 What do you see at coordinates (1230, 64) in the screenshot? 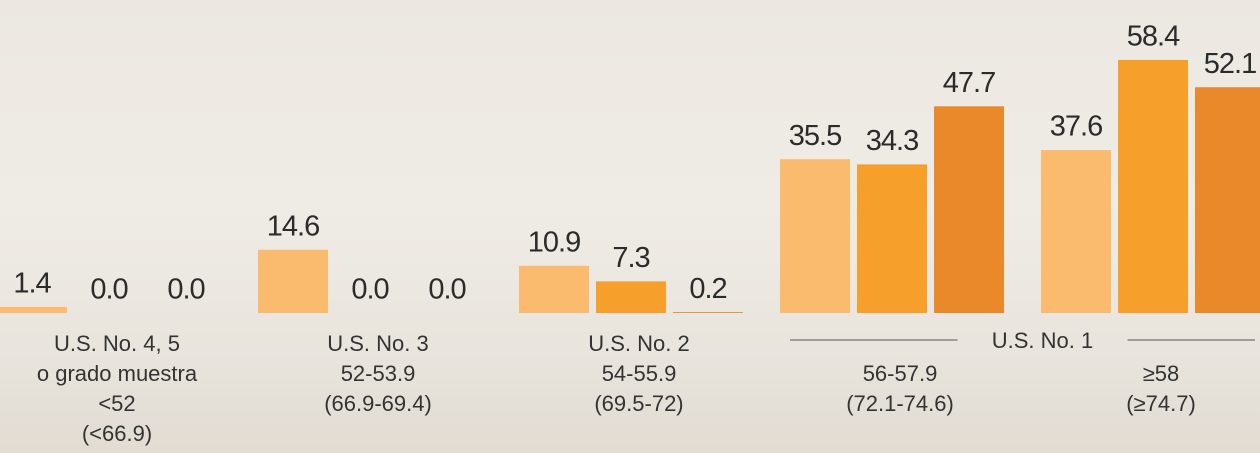
I see `value-label: 52.1` at bounding box center [1230, 64].